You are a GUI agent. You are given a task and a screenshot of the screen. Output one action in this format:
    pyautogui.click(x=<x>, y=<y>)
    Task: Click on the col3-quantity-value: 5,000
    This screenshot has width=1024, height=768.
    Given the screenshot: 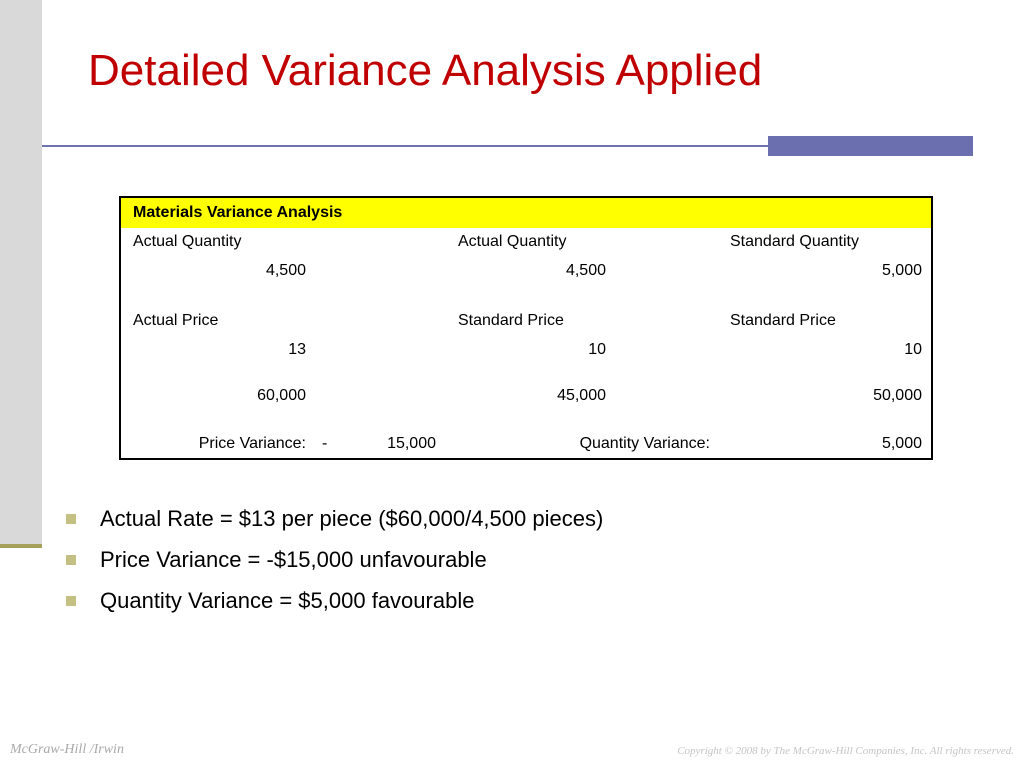 What is the action you would take?
    pyautogui.click(x=901, y=270)
    